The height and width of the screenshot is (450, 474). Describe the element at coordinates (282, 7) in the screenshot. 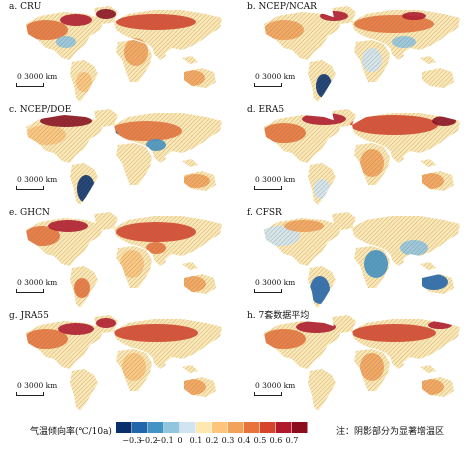

I see `panel-label: b. NCEP/NCAR` at that location.